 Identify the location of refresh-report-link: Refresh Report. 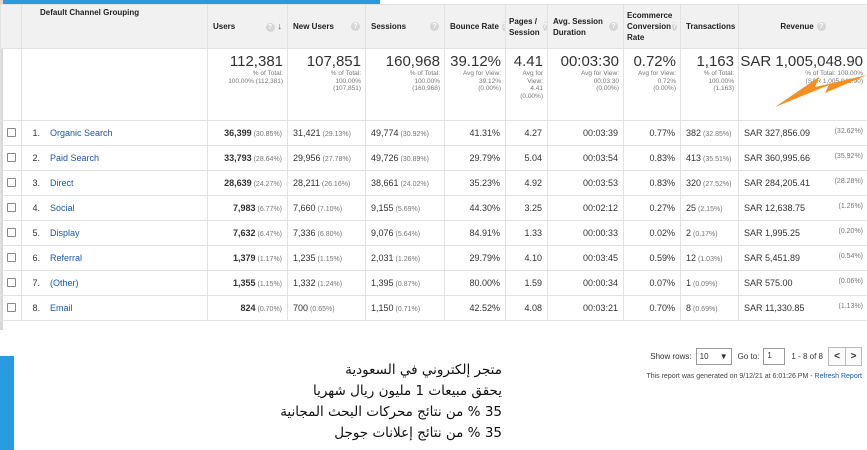
(838, 376).